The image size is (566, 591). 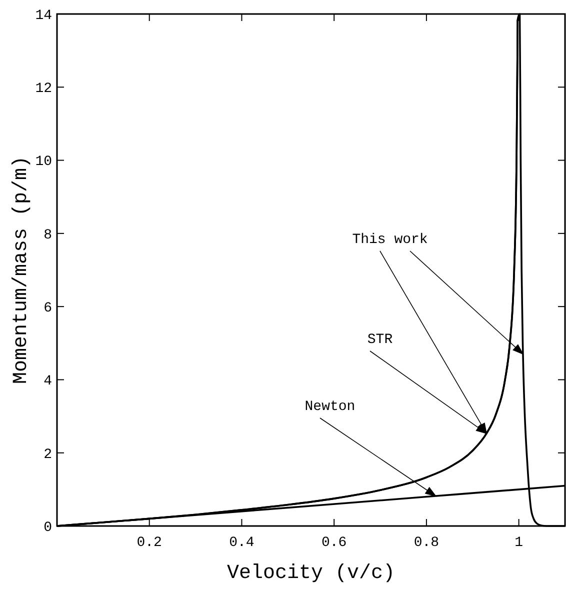 I want to click on y-tick-label: 2, so click(x=48, y=454).